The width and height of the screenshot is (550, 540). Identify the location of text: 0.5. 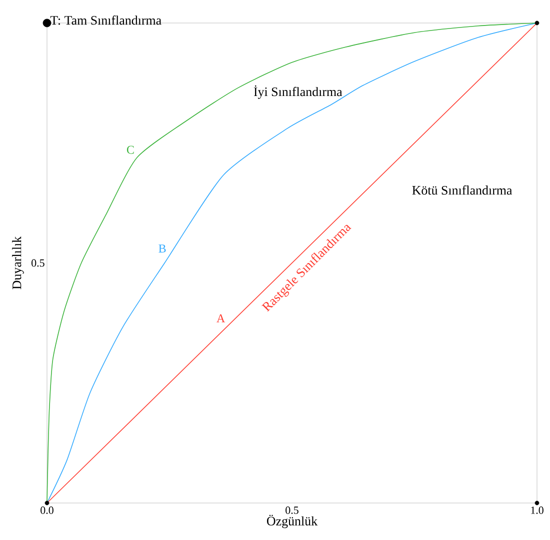
(38, 263).